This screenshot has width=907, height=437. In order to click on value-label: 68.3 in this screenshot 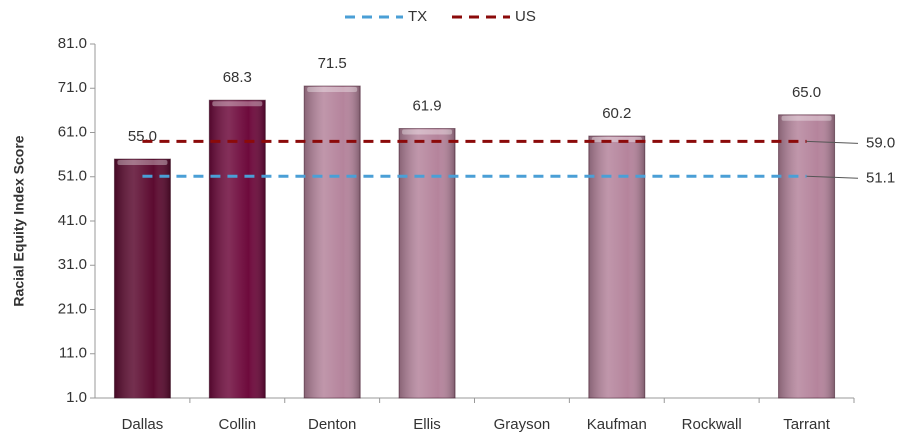, I will do `click(237, 77)`.